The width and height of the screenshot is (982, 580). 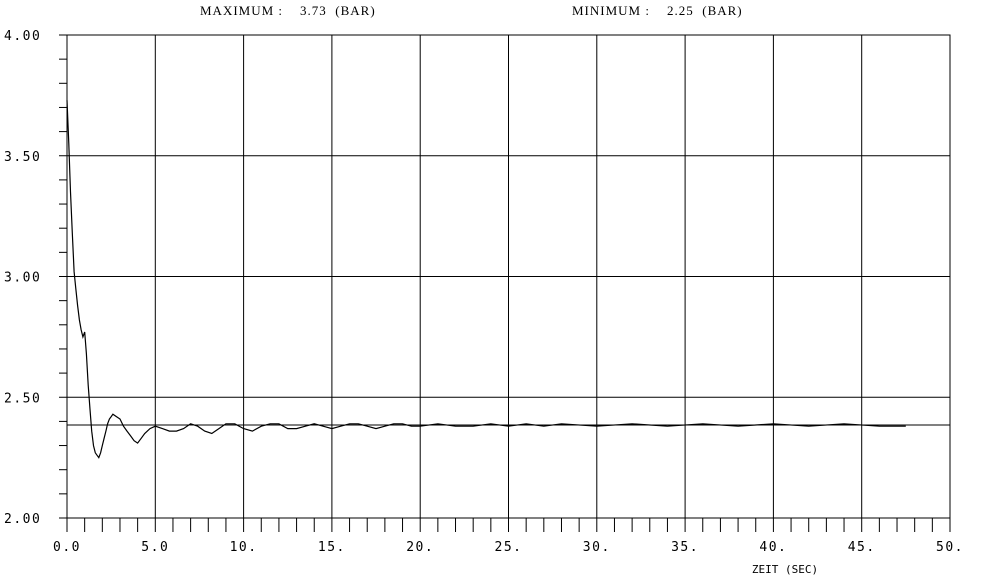 What do you see at coordinates (22, 157) in the screenshot?
I see `y-tick-label: 3.50` at bounding box center [22, 157].